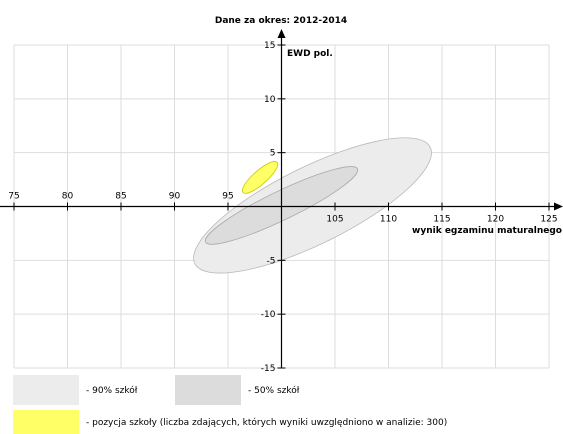  Describe the element at coordinates (13, 197) in the screenshot. I see `x-tick-label: 75` at that location.